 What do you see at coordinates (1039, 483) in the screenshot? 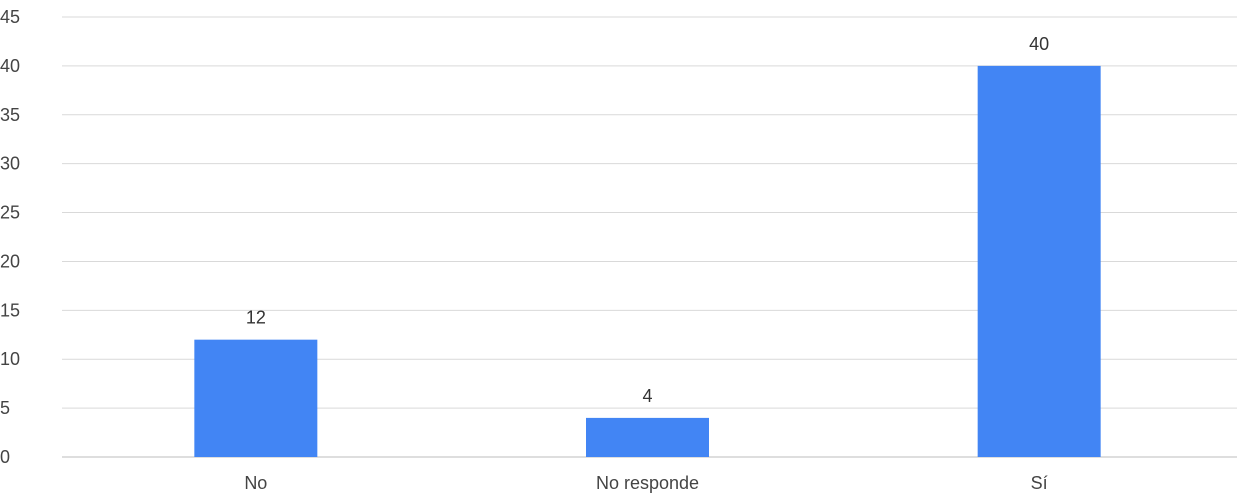
I see `x-tick-label: Sí` at bounding box center [1039, 483].